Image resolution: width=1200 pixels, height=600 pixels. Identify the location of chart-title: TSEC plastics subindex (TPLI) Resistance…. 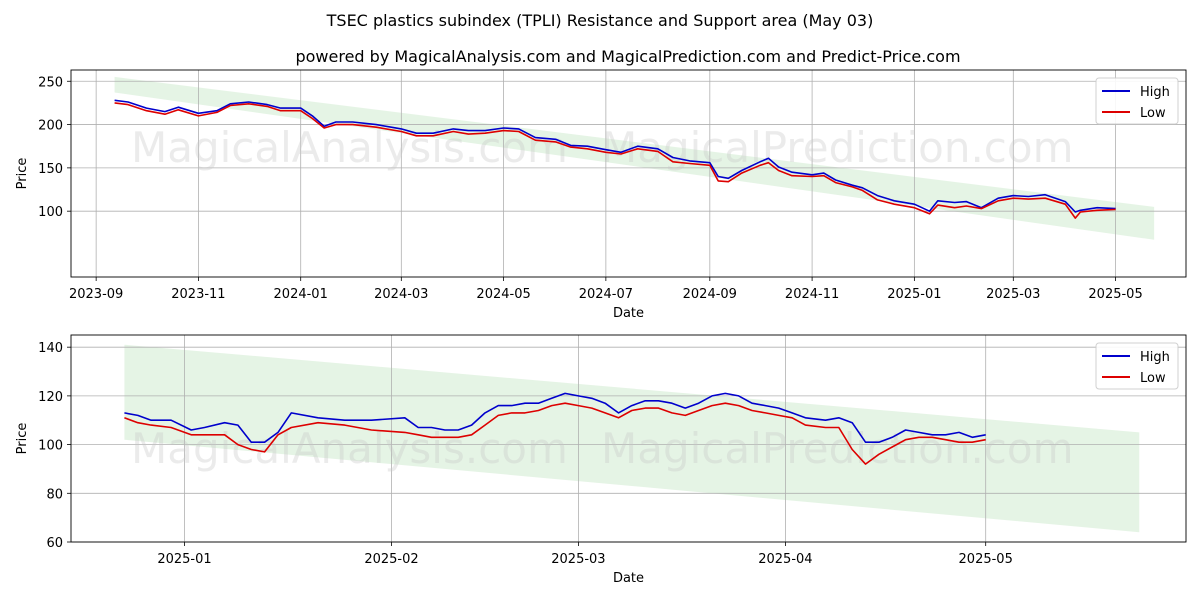
(600, 20).